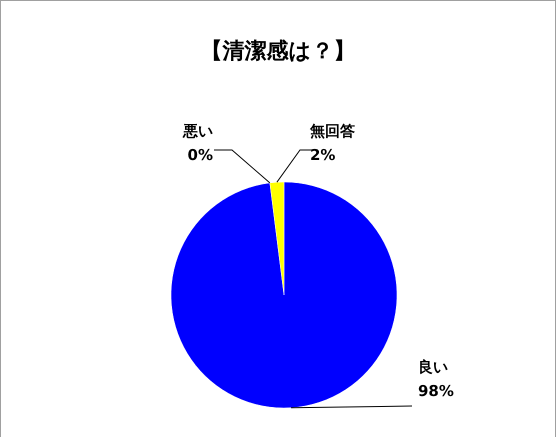  Describe the element at coordinates (198, 131) in the screenshot. I see `category-label: 悪い` at that location.